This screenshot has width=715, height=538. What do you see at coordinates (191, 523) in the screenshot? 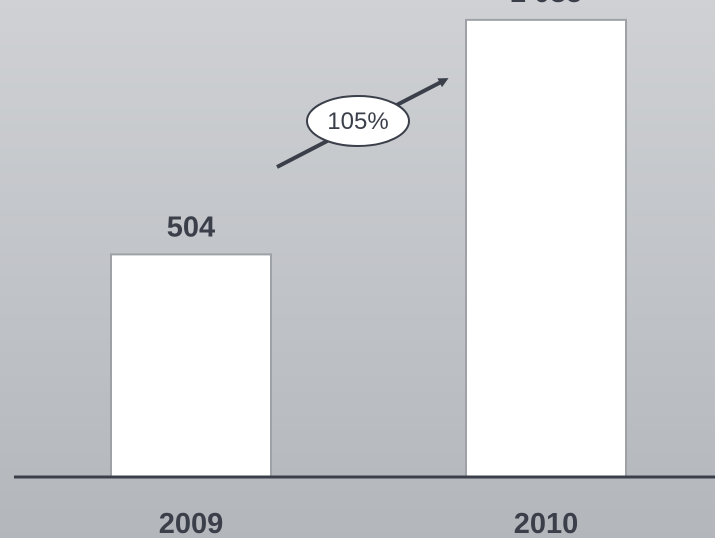
I see `category-label-2009: 2009` at bounding box center [191, 523].